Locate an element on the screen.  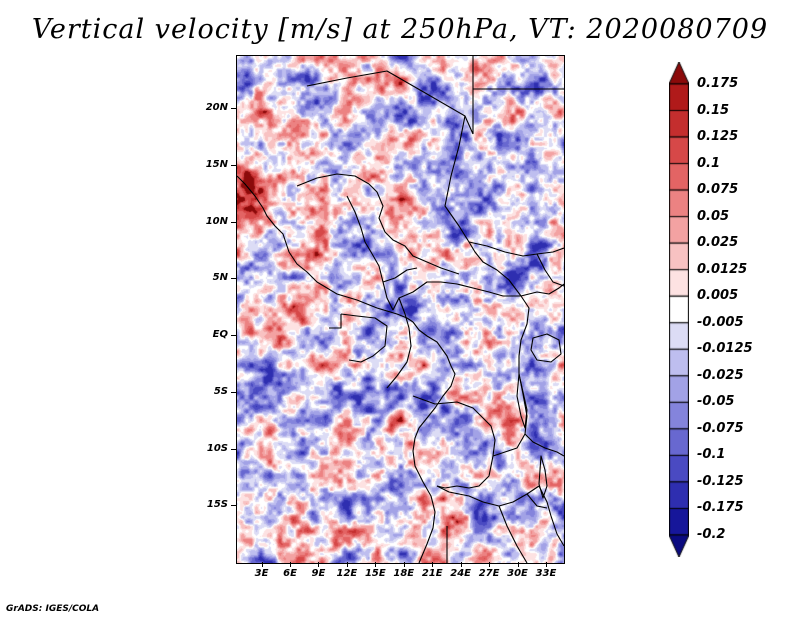
lat-label: 10S is located at coordinates (217, 448).